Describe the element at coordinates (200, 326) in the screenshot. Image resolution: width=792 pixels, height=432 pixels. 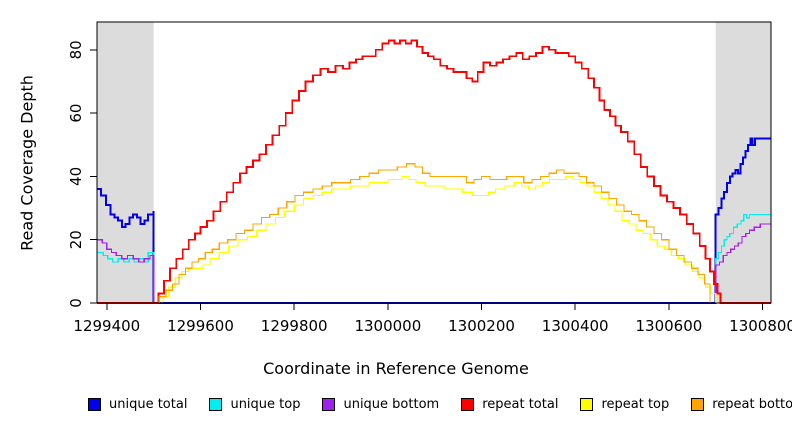
I see `x-tick-label: 1299600` at that location.